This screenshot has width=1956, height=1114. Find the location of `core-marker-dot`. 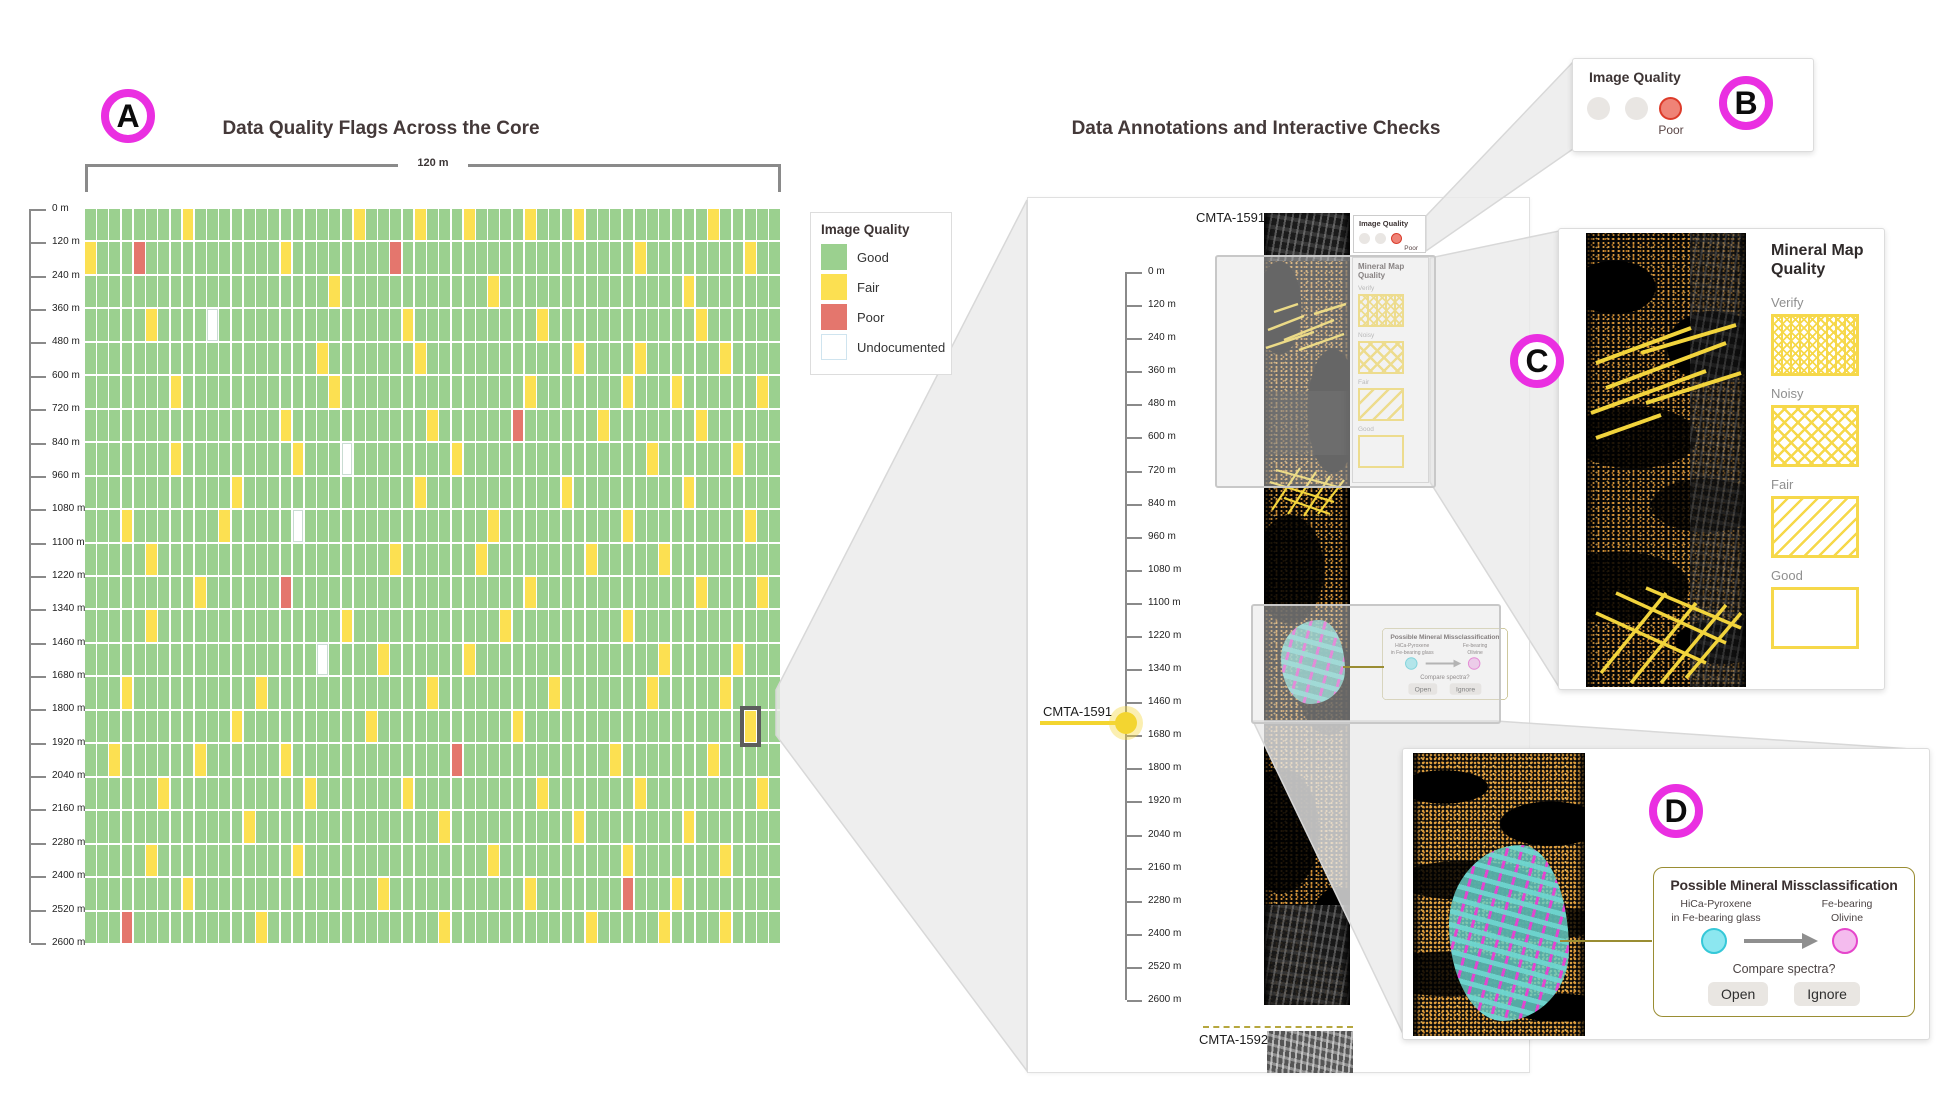

core-marker-dot is located at coordinates (1126, 723).